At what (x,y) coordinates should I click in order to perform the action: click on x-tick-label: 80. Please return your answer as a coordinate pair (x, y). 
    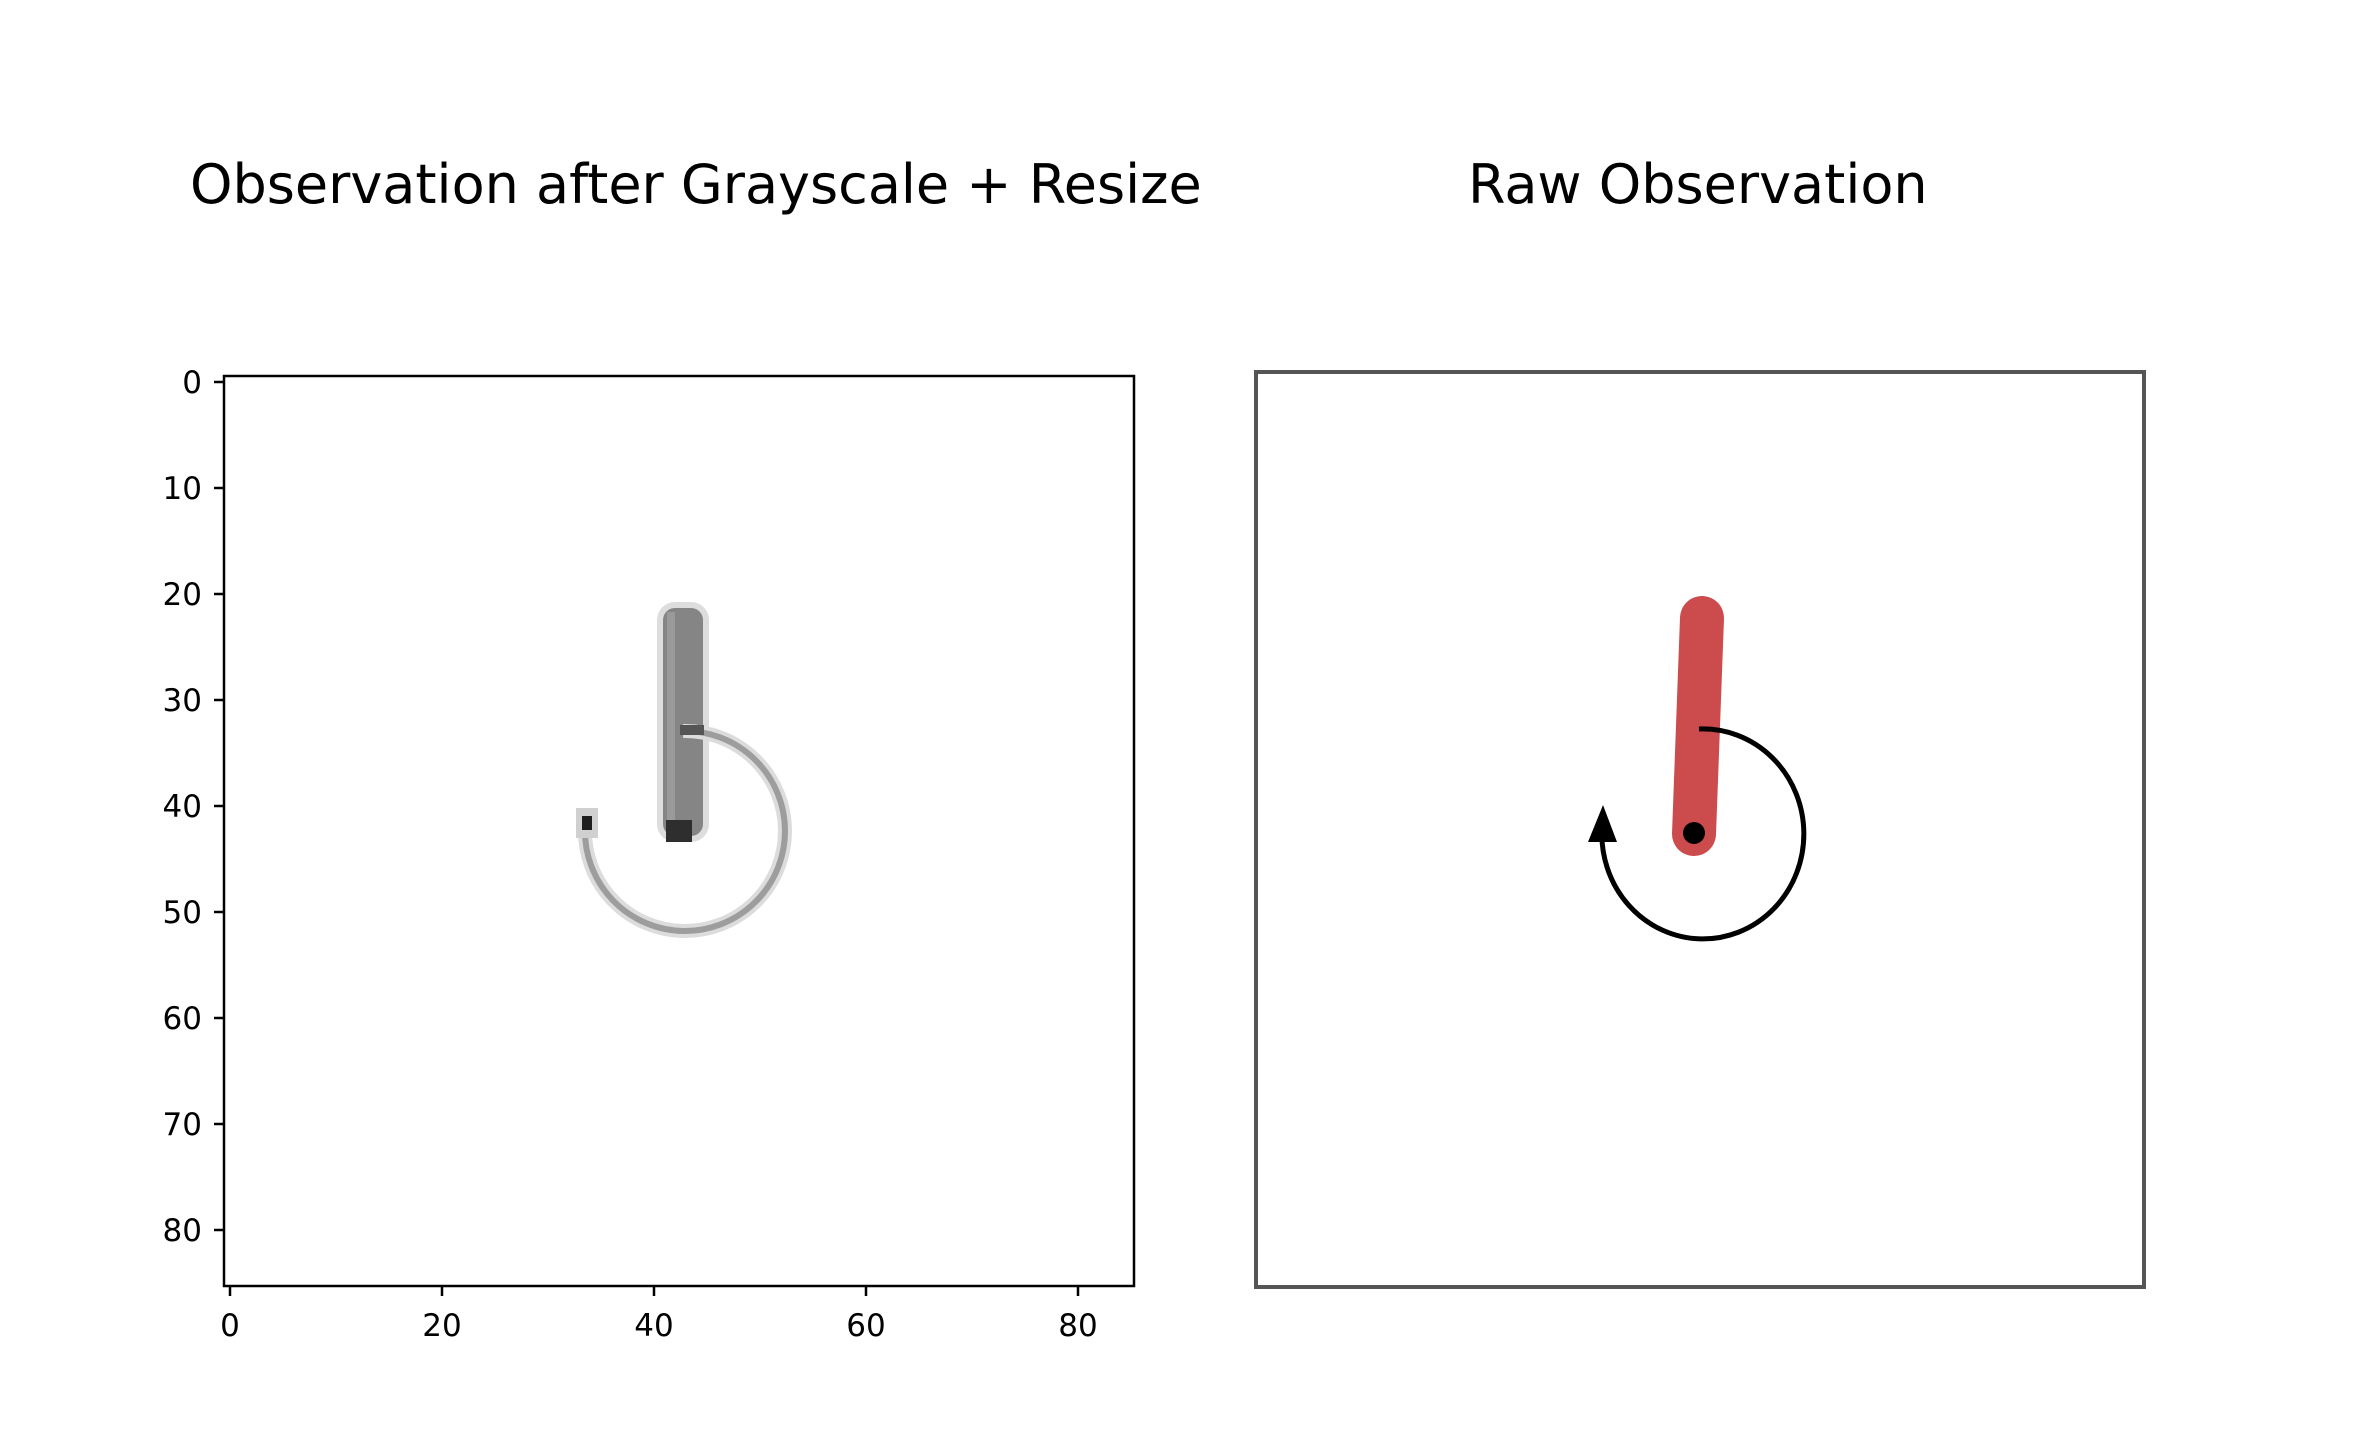
    Looking at the image, I should click on (1077, 1326).